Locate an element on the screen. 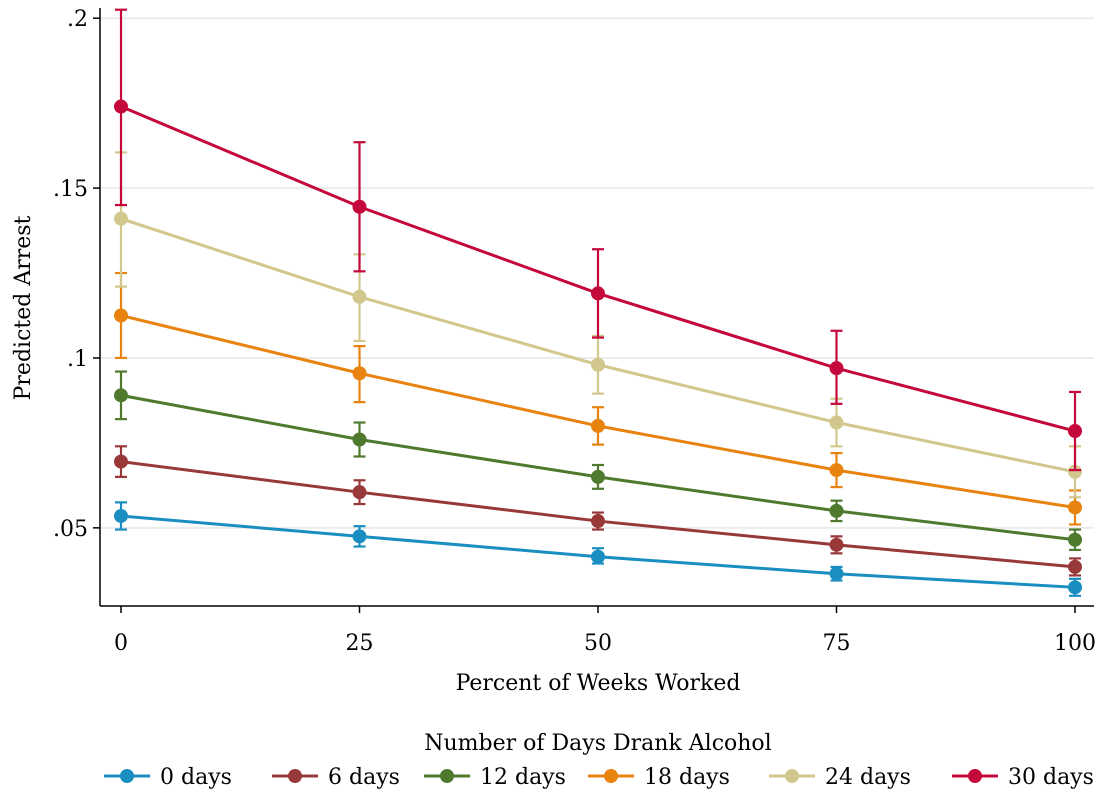 Image resolution: width=1104 pixels, height=793 pixels. legend-item: 30 days is located at coordinates (1023, 777).